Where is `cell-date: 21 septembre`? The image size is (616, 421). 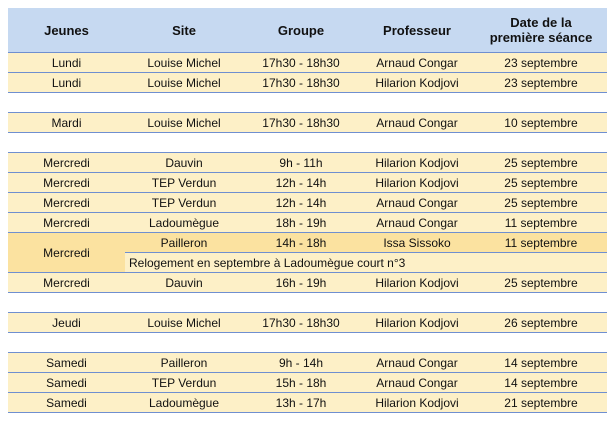 cell-date: 21 septembre is located at coordinates (541, 402).